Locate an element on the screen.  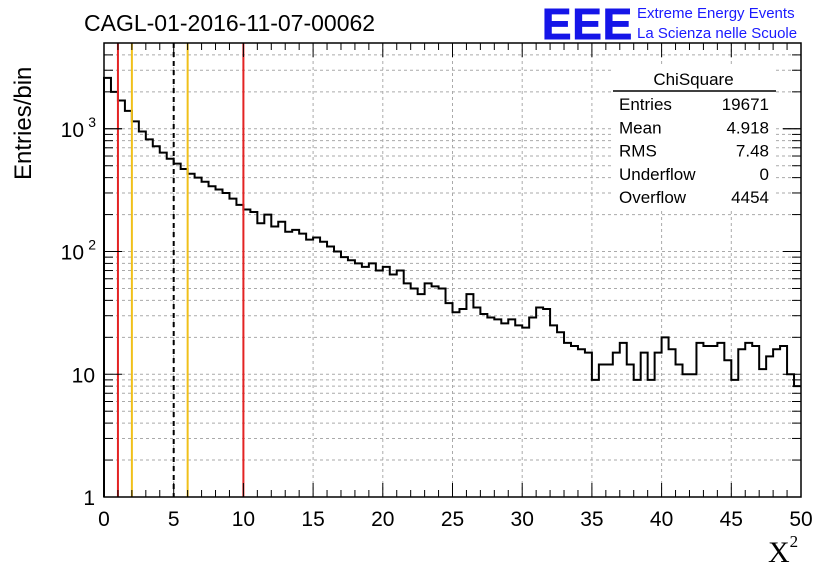
stats-row-label: Entries is located at coordinates (645, 104).